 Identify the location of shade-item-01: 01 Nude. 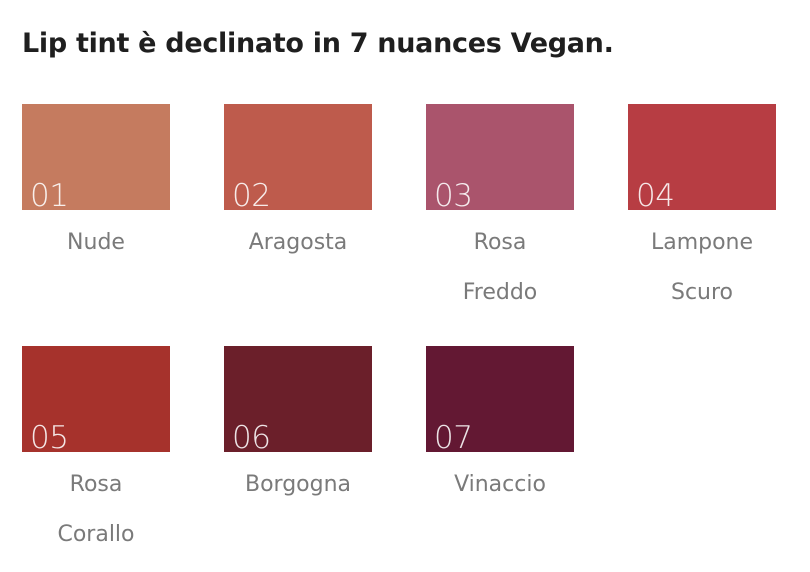
(96, 216).